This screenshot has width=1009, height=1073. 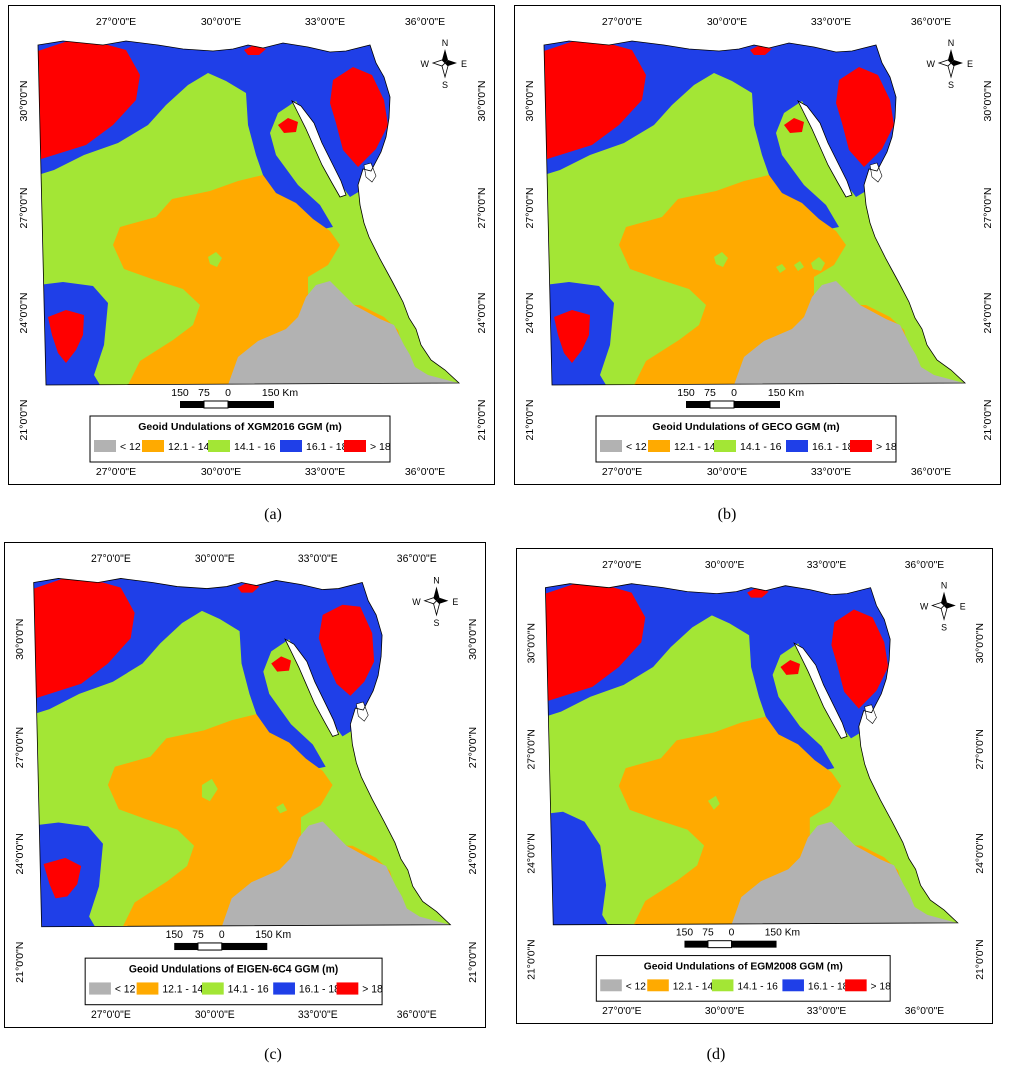 What do you see at coordinates (881, 986) in the screenshot?
I see `legend-label: > 18` at bounding box center [881, 986].